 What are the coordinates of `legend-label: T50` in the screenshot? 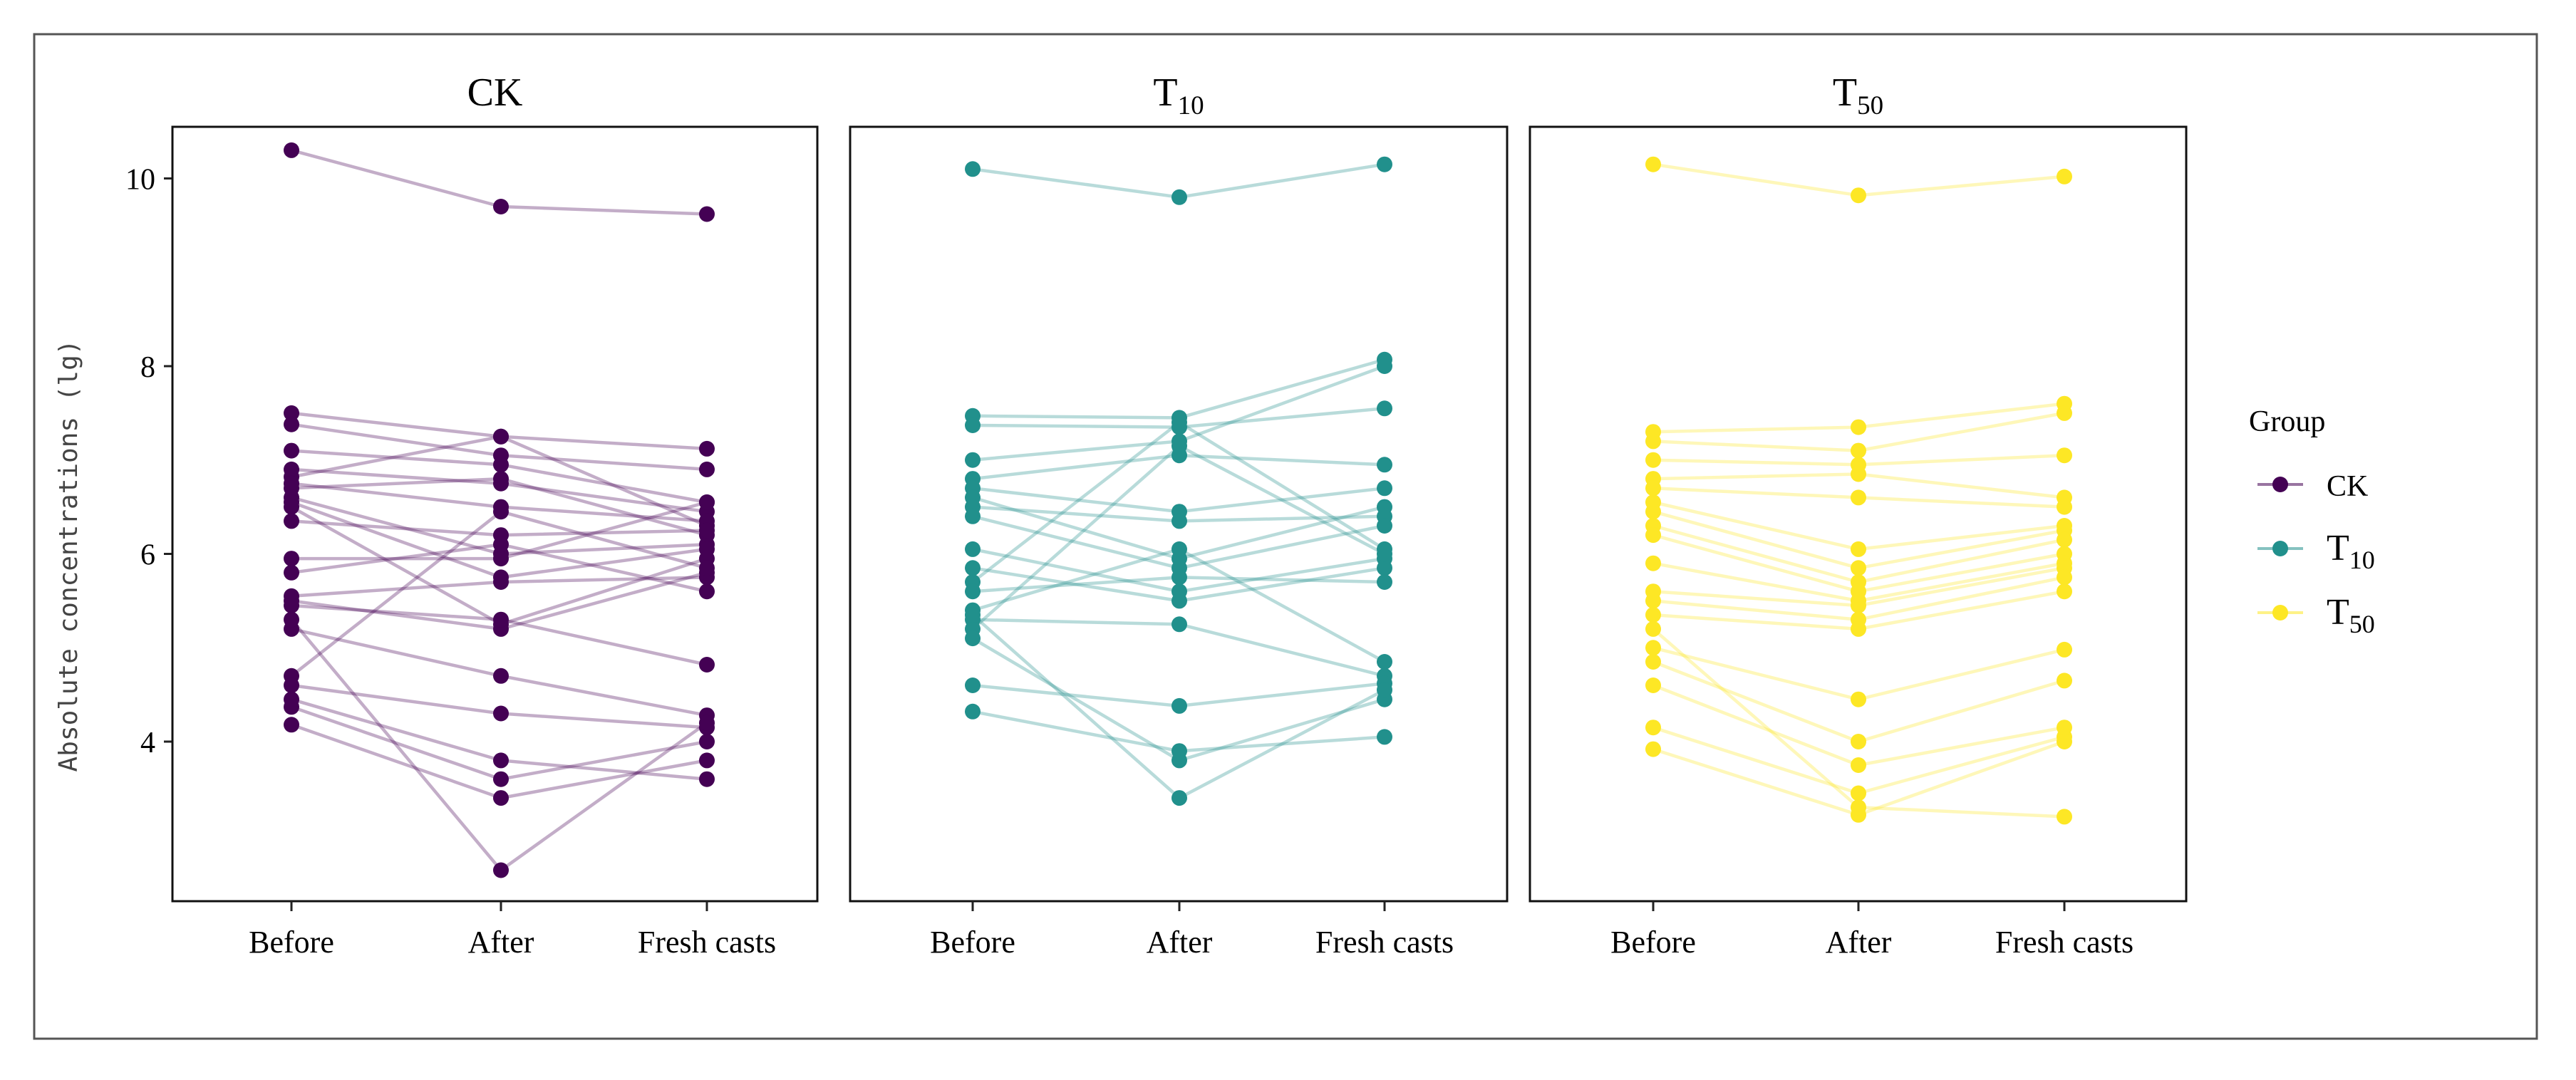 It's located at (2351, 615).